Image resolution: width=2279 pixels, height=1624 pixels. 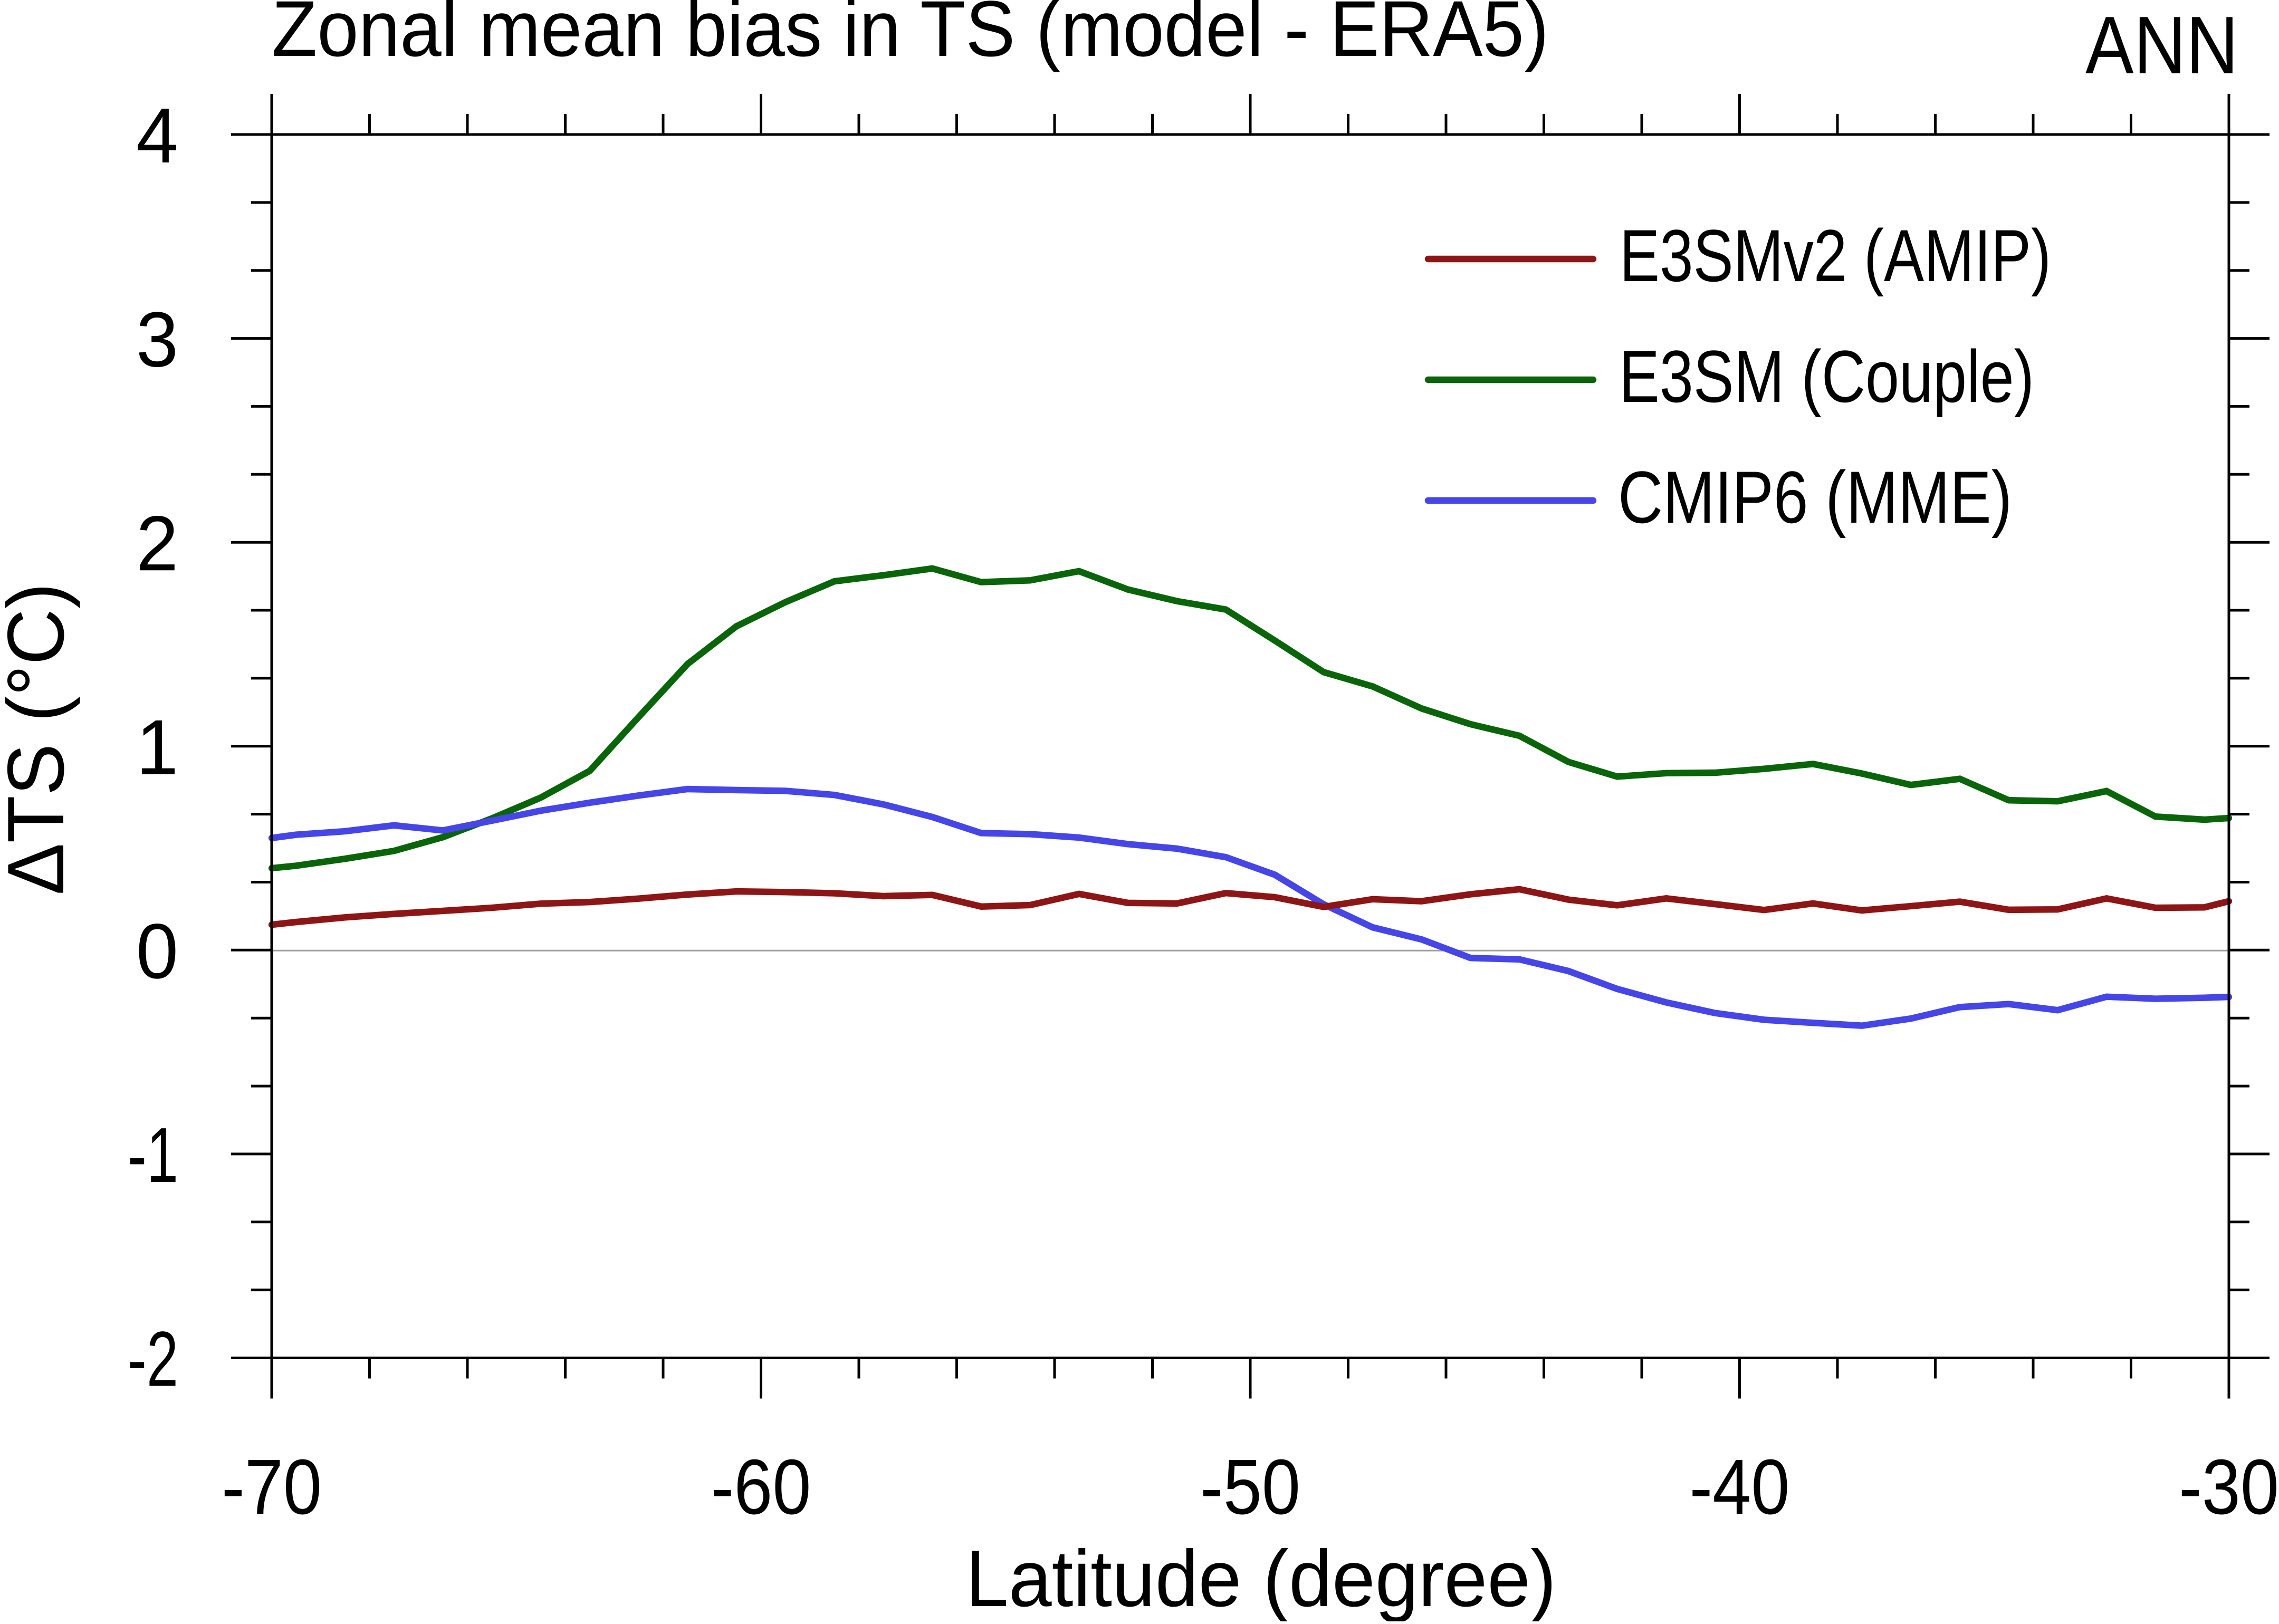 What do you see at coordinates (153, 1155) in the screenshot?
I see `svg-text: -1` at bounding box center [153, 1155].